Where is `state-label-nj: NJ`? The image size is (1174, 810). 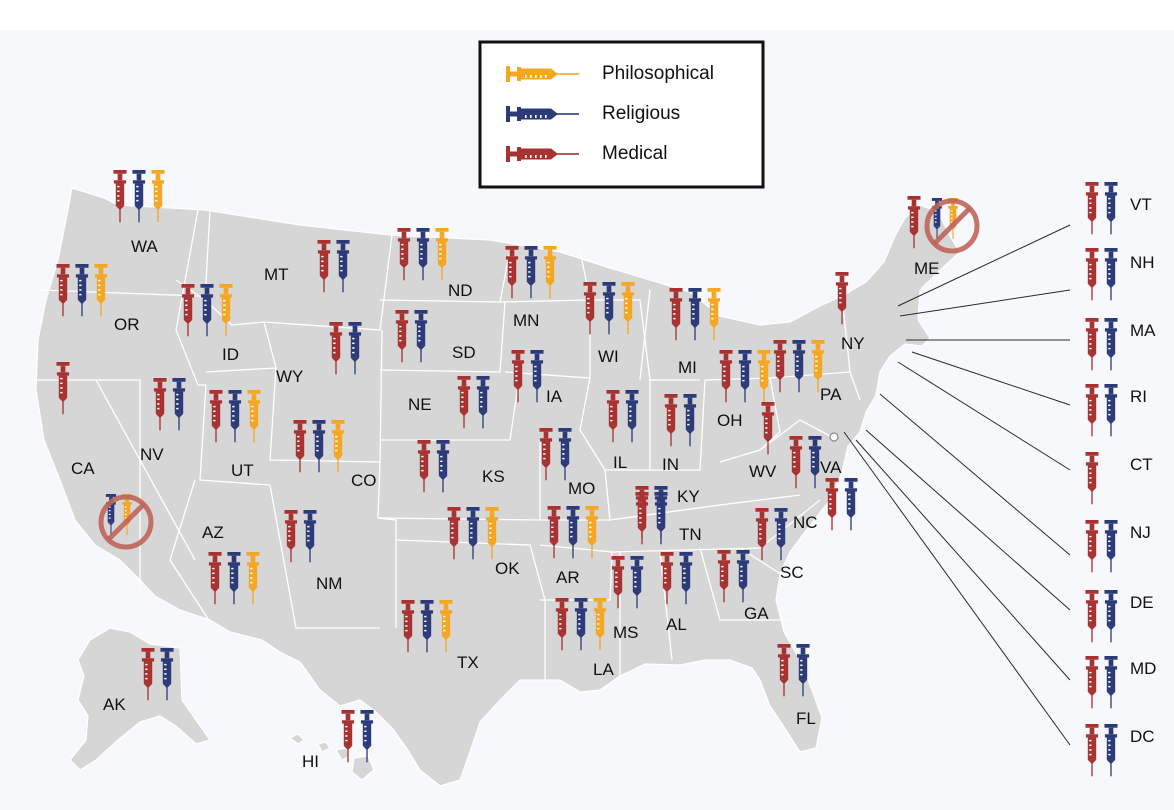 state-label-nj: NJ is located at coordinates (1140, 532).